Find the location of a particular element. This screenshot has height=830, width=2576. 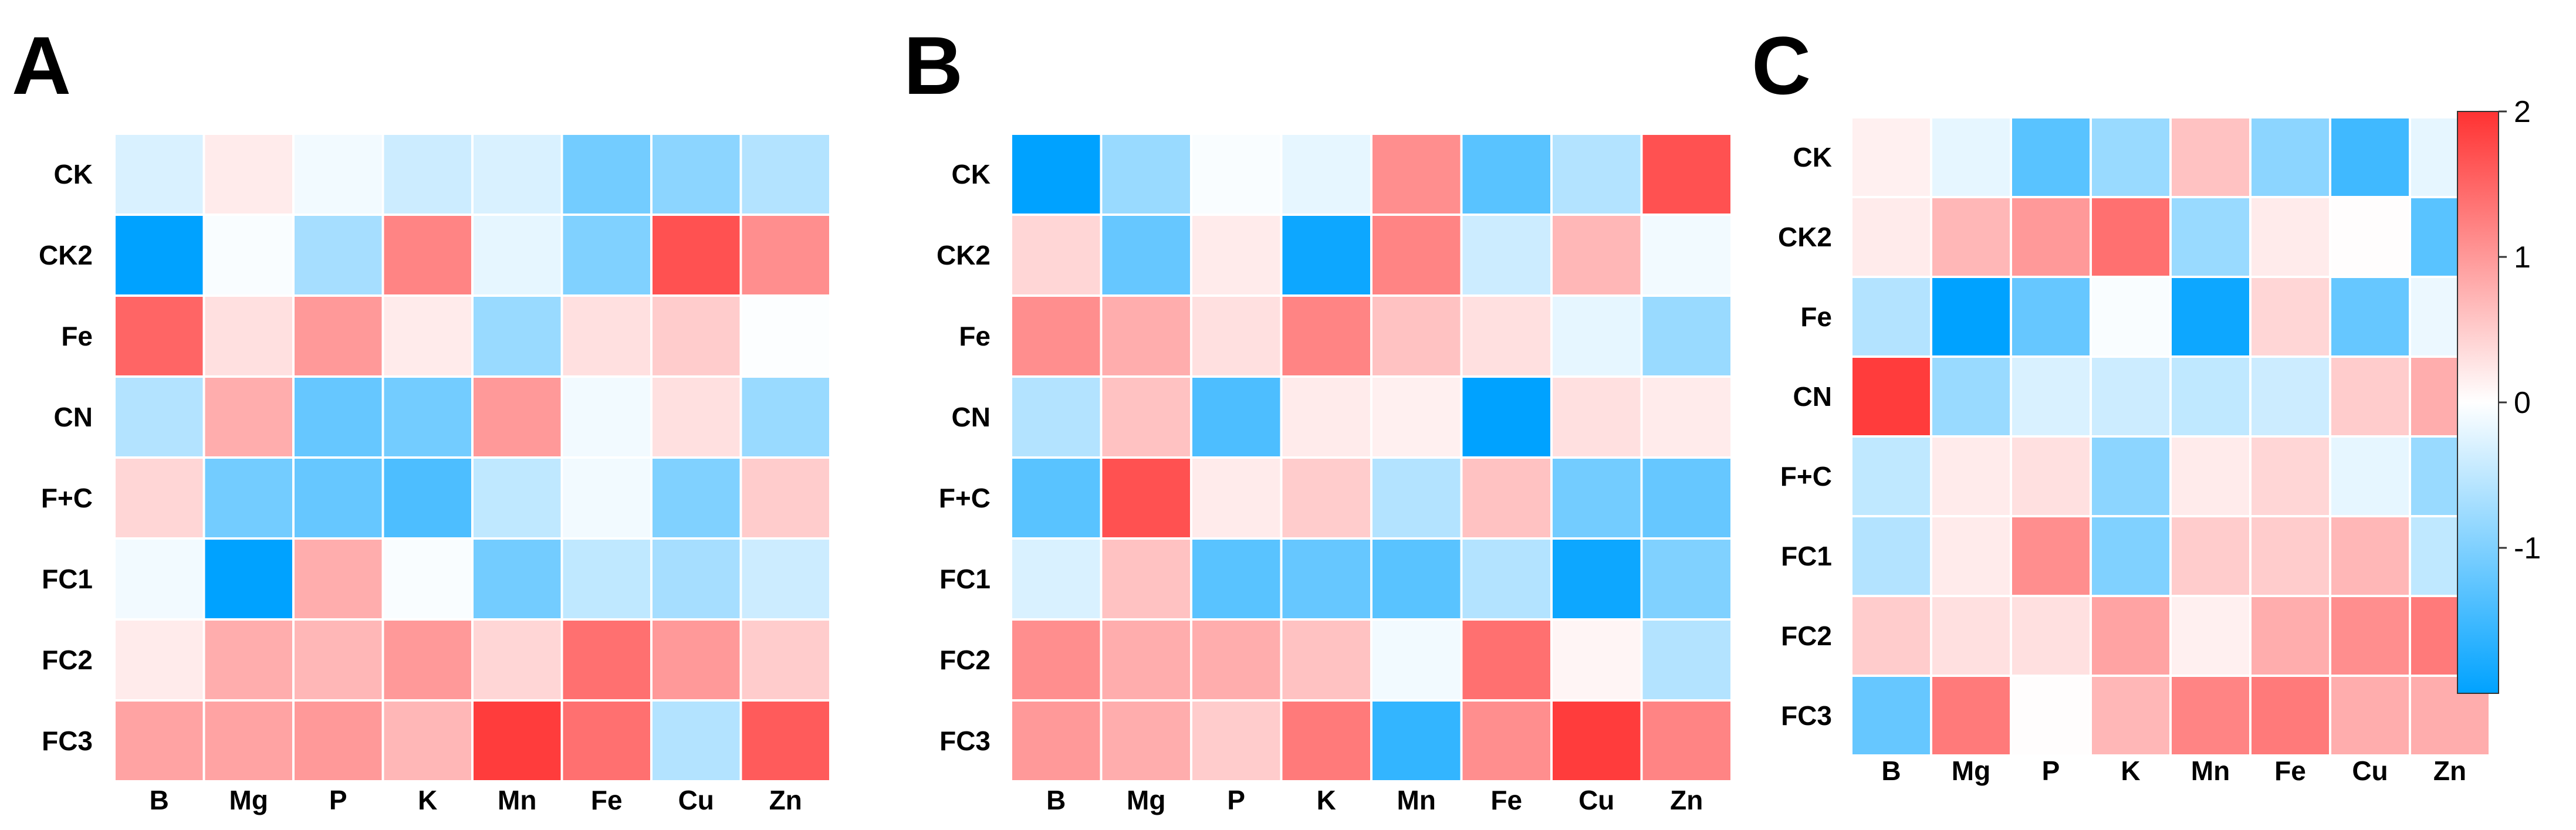

col-label: Mn is located at coordinates (517, 800).